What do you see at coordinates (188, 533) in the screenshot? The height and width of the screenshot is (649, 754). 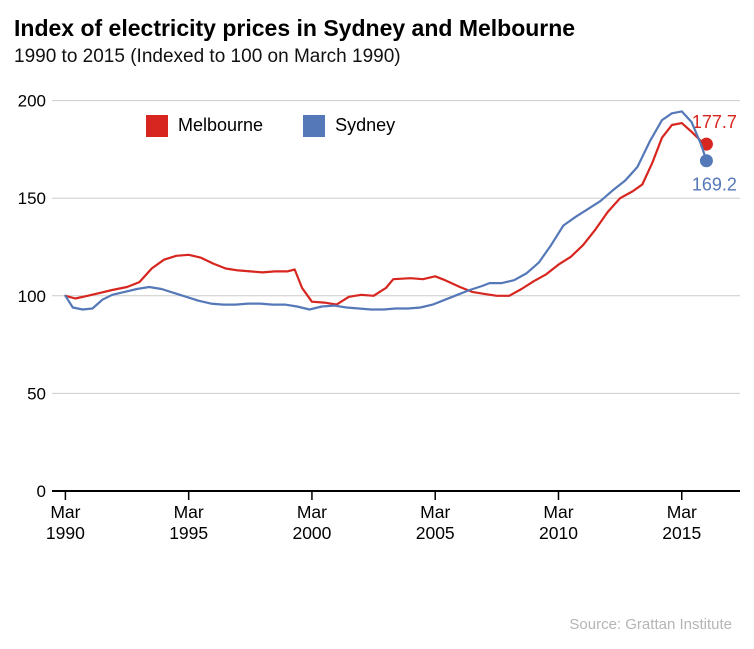 I see `x-tick-label-year: 1995` at bounding box center [188, 533].